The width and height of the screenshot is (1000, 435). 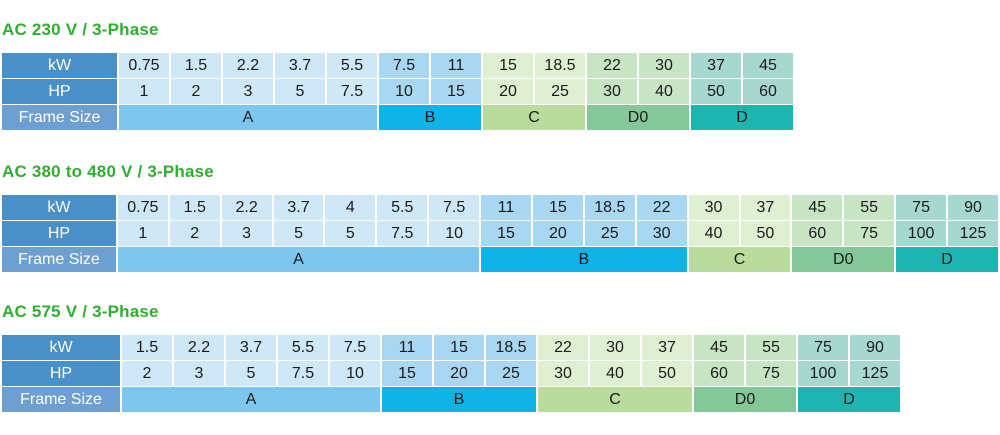 What do you see at coordinates (350, 207) in the screenshot?
I see `kw-value: 4` at bounding box center [350, 207].